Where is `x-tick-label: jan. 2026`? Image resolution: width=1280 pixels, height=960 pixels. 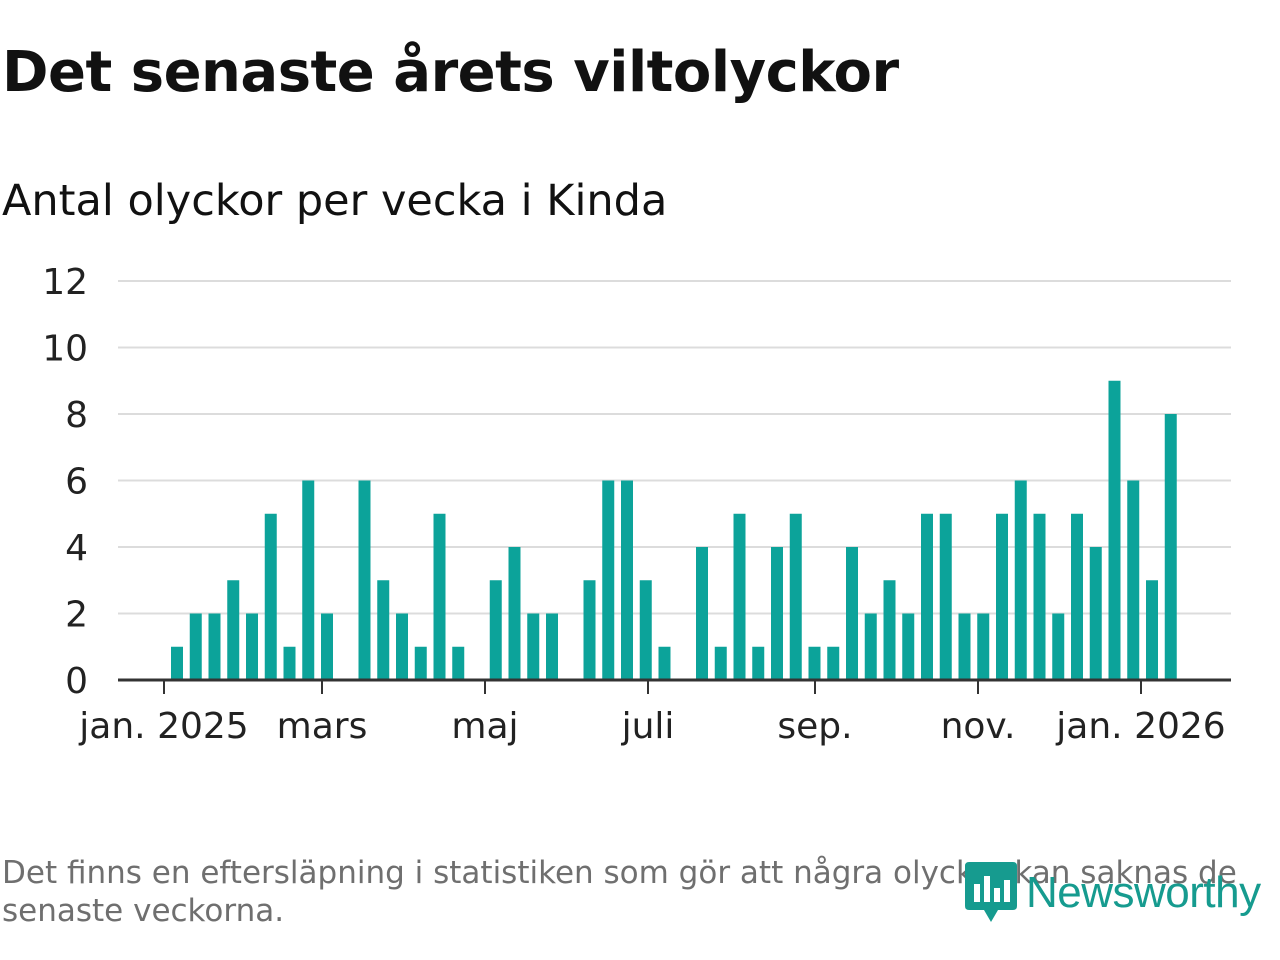 x-tick-label: jan. 2026 is located at coordinates (1140, 726).